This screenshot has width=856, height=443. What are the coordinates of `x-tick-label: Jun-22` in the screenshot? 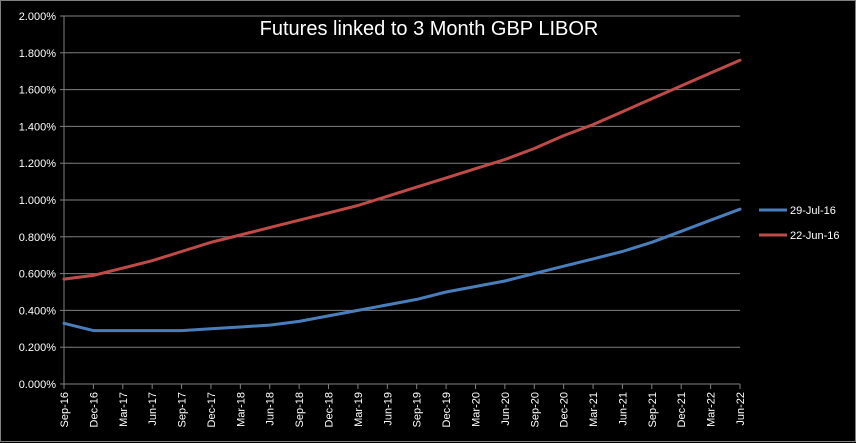 It's located at (741, 409).